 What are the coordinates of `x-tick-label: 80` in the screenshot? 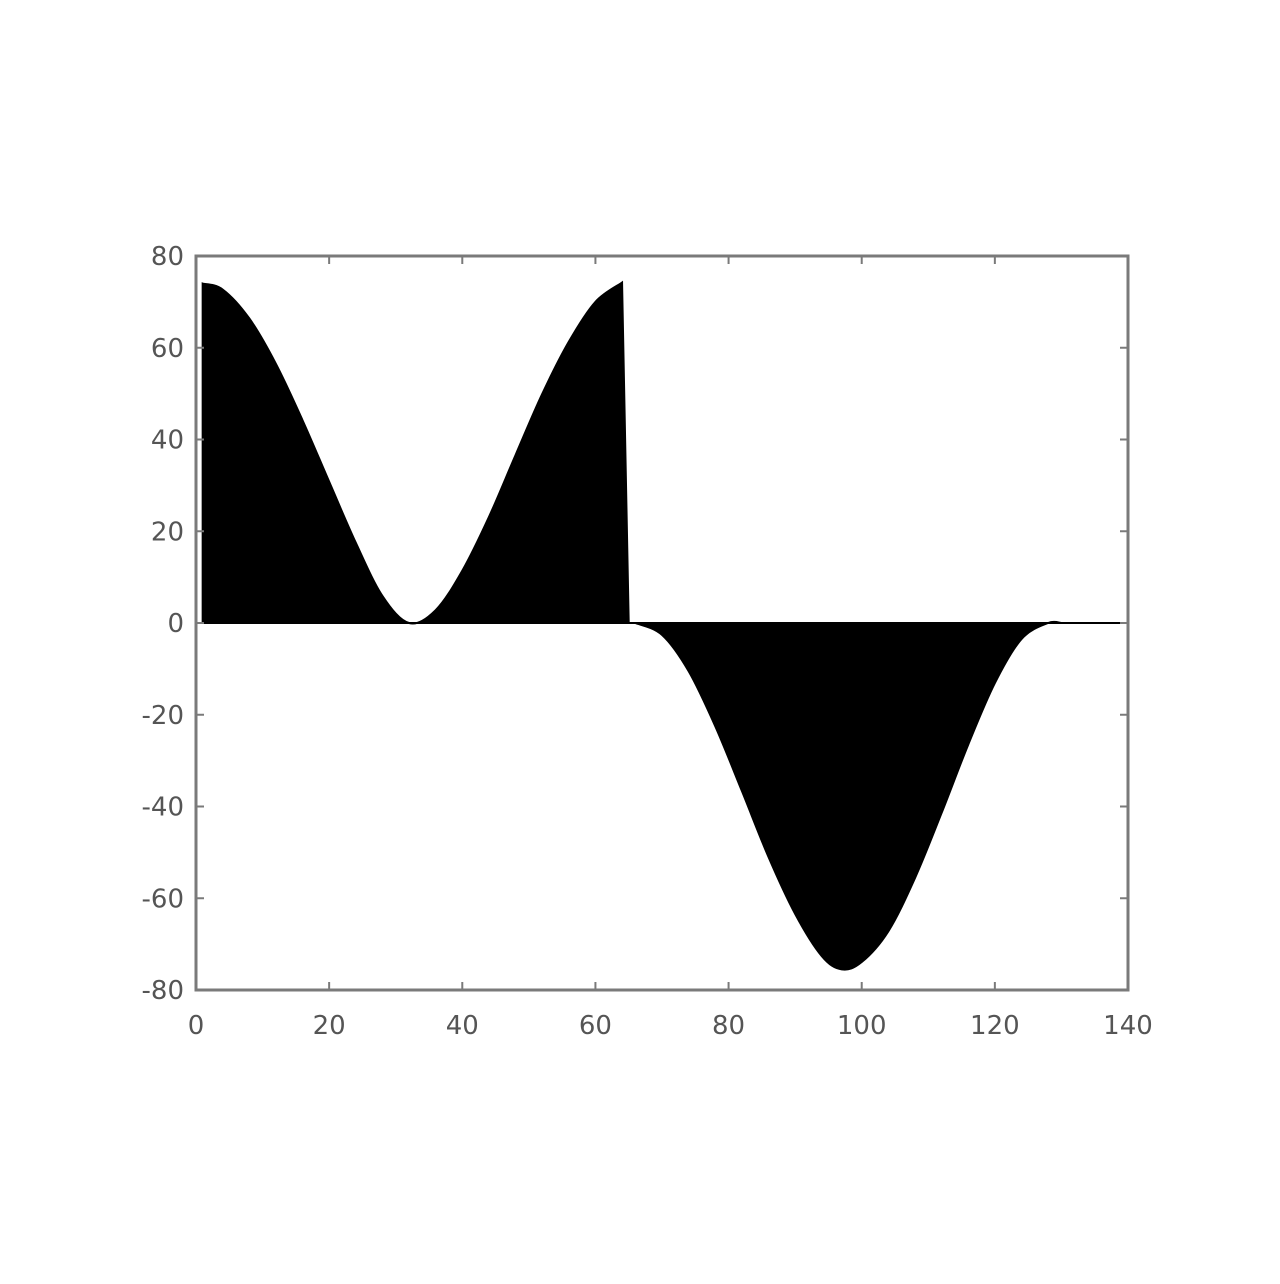 It's located at (728, 1026).